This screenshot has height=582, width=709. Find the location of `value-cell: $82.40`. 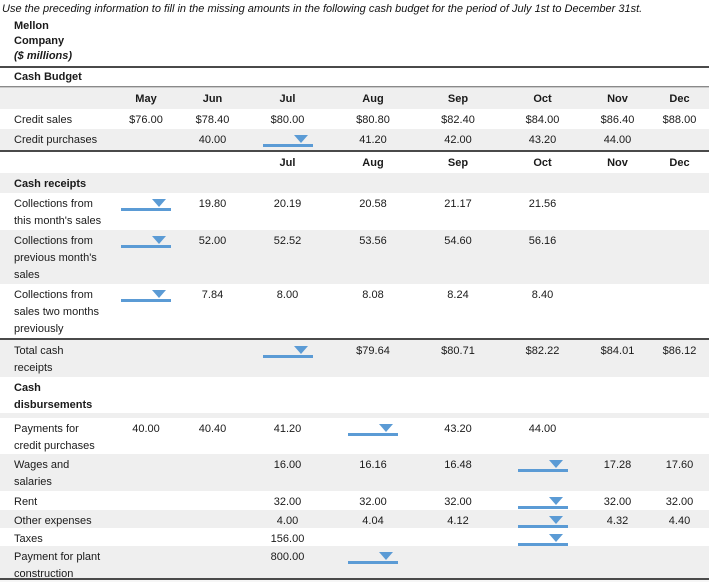

value-cell: $82.40 is located at coordinates (458, 120).